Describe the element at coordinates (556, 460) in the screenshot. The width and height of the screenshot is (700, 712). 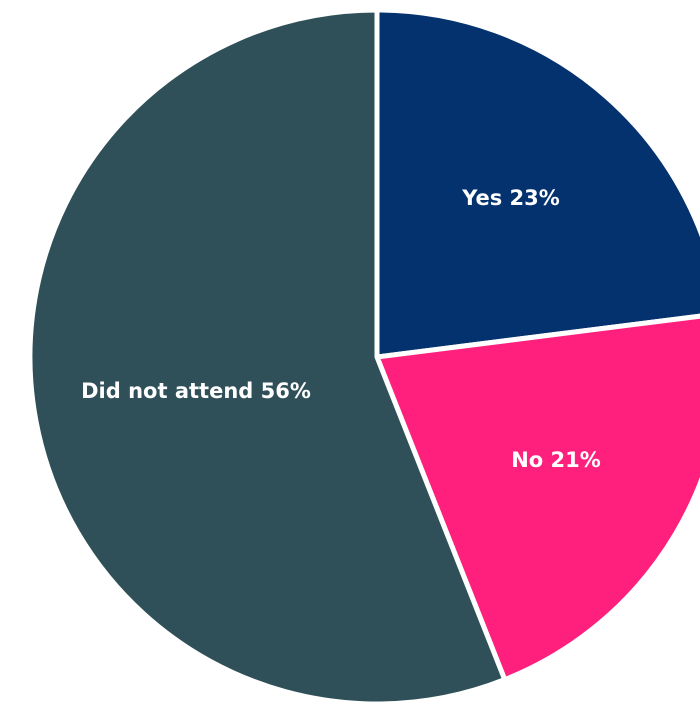
I see `slice-label-no: No 21%` at that location.